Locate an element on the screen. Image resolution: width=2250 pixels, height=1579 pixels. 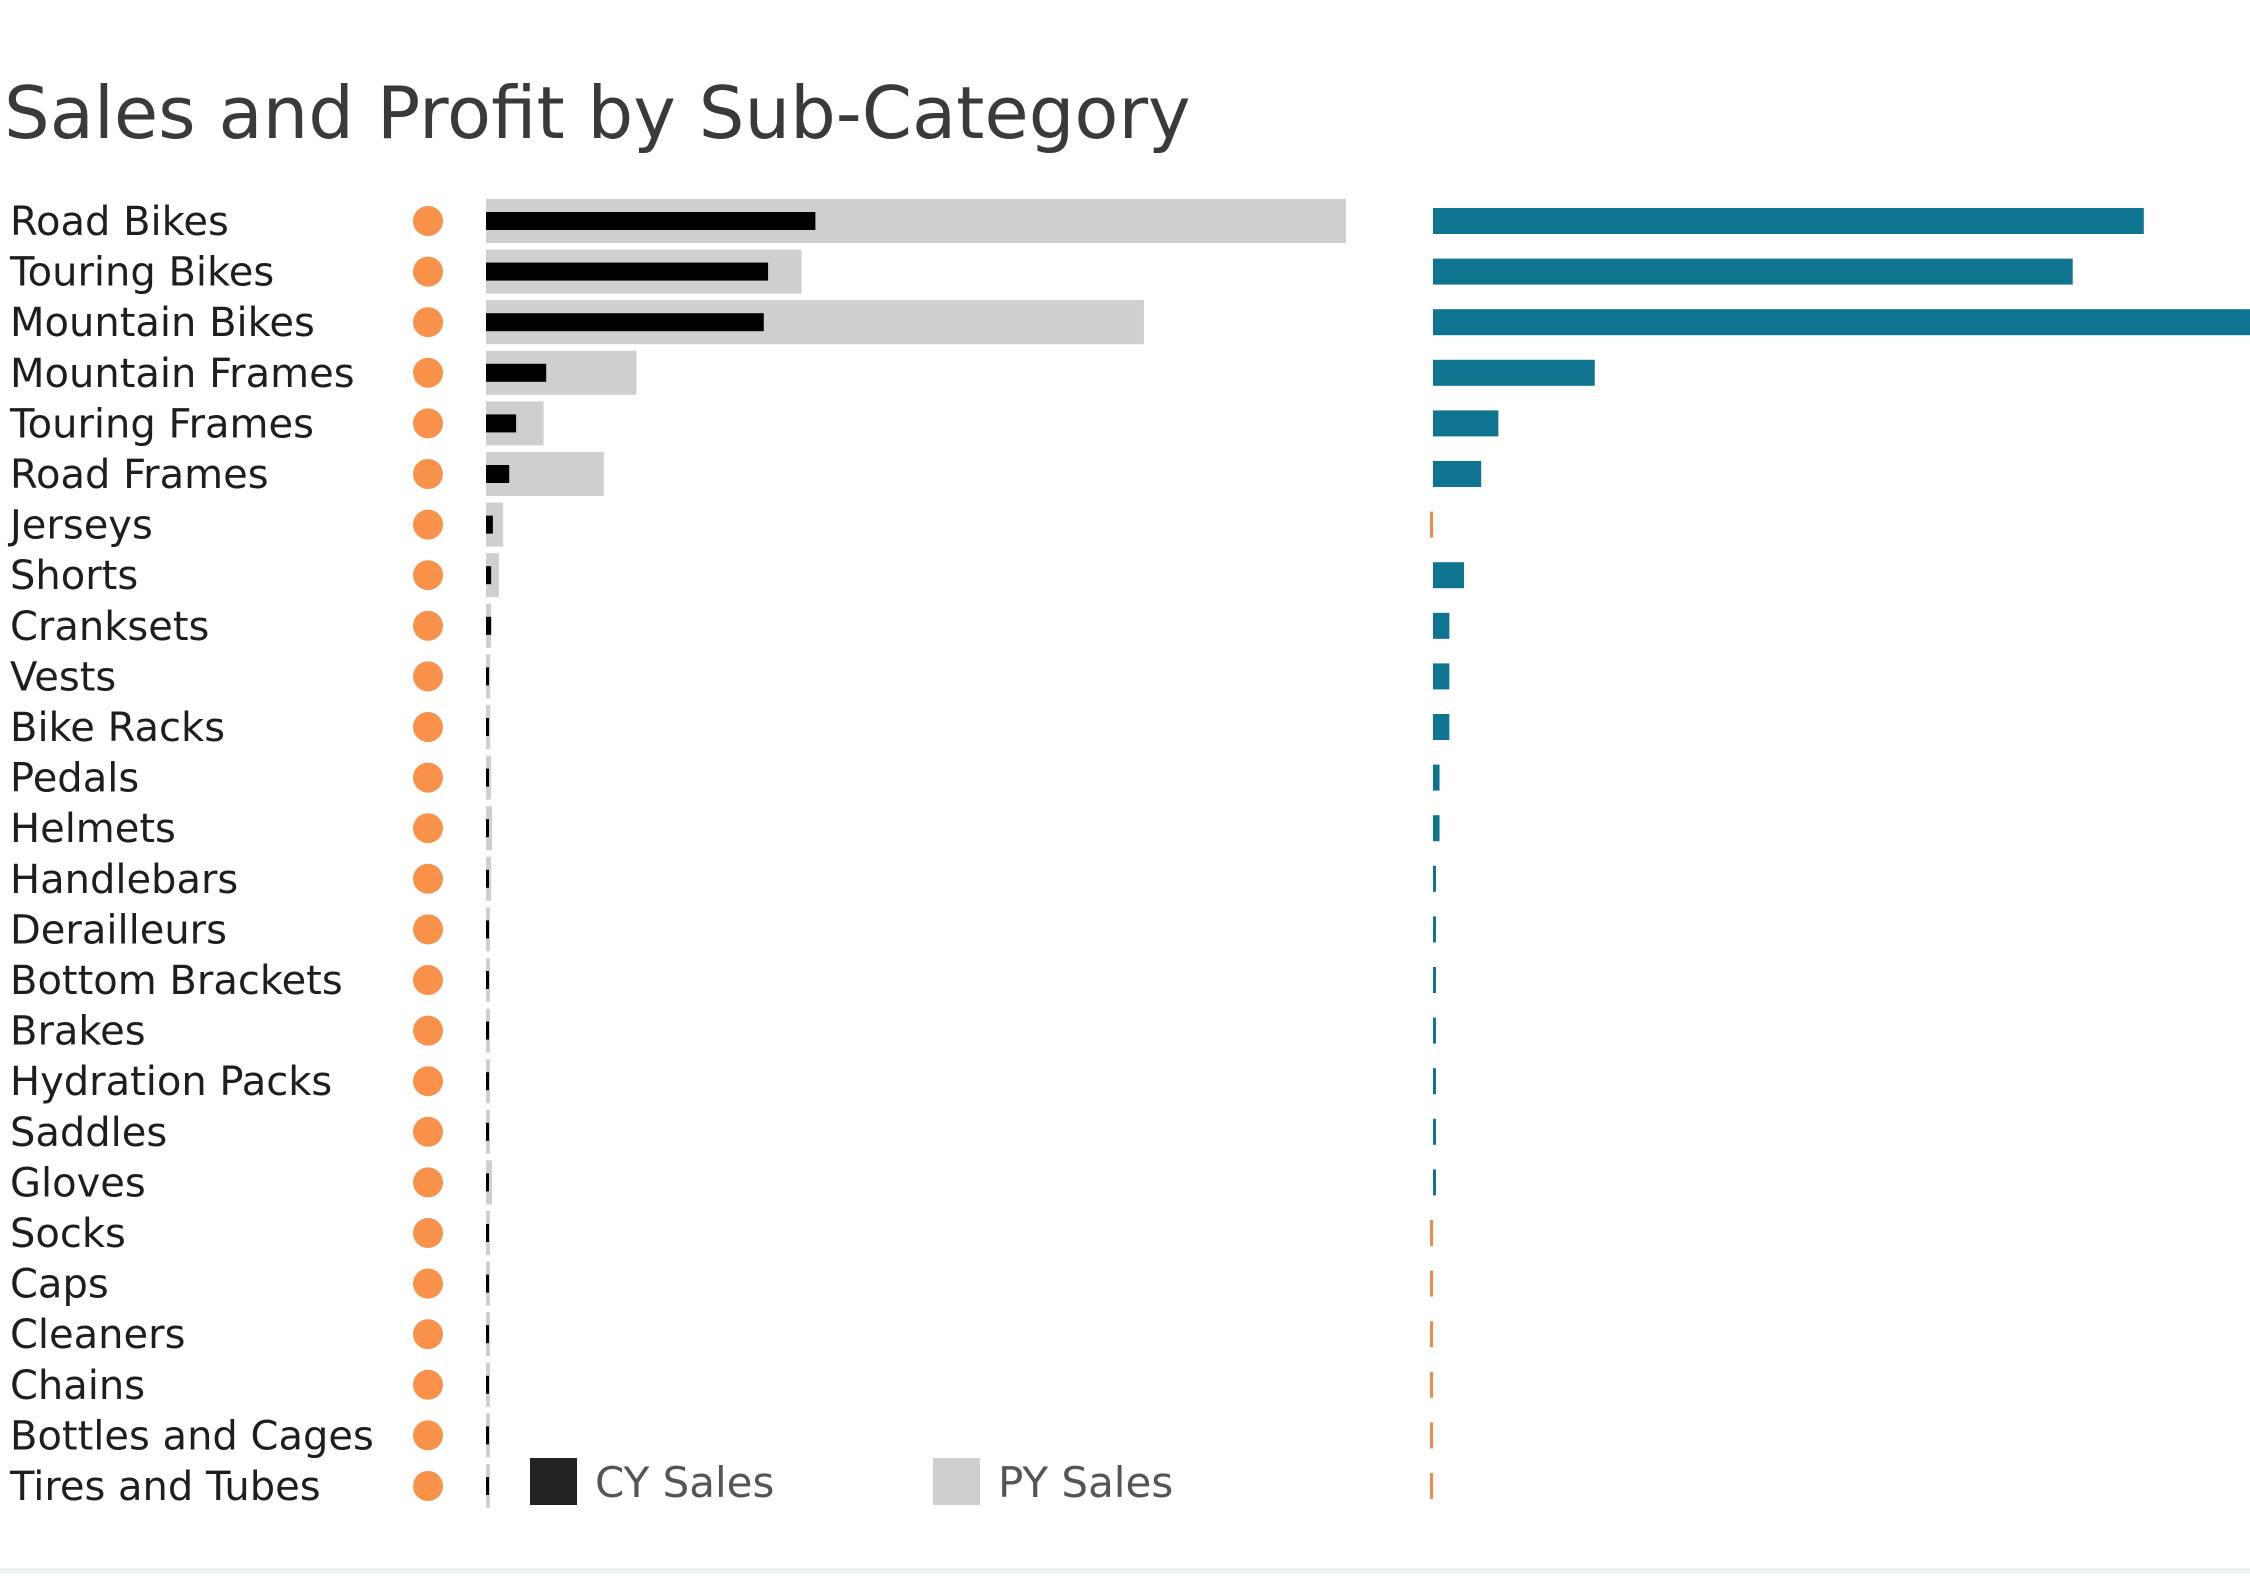
category-label-touring-frames: Touring Frames is located at coordinates (161, 424).